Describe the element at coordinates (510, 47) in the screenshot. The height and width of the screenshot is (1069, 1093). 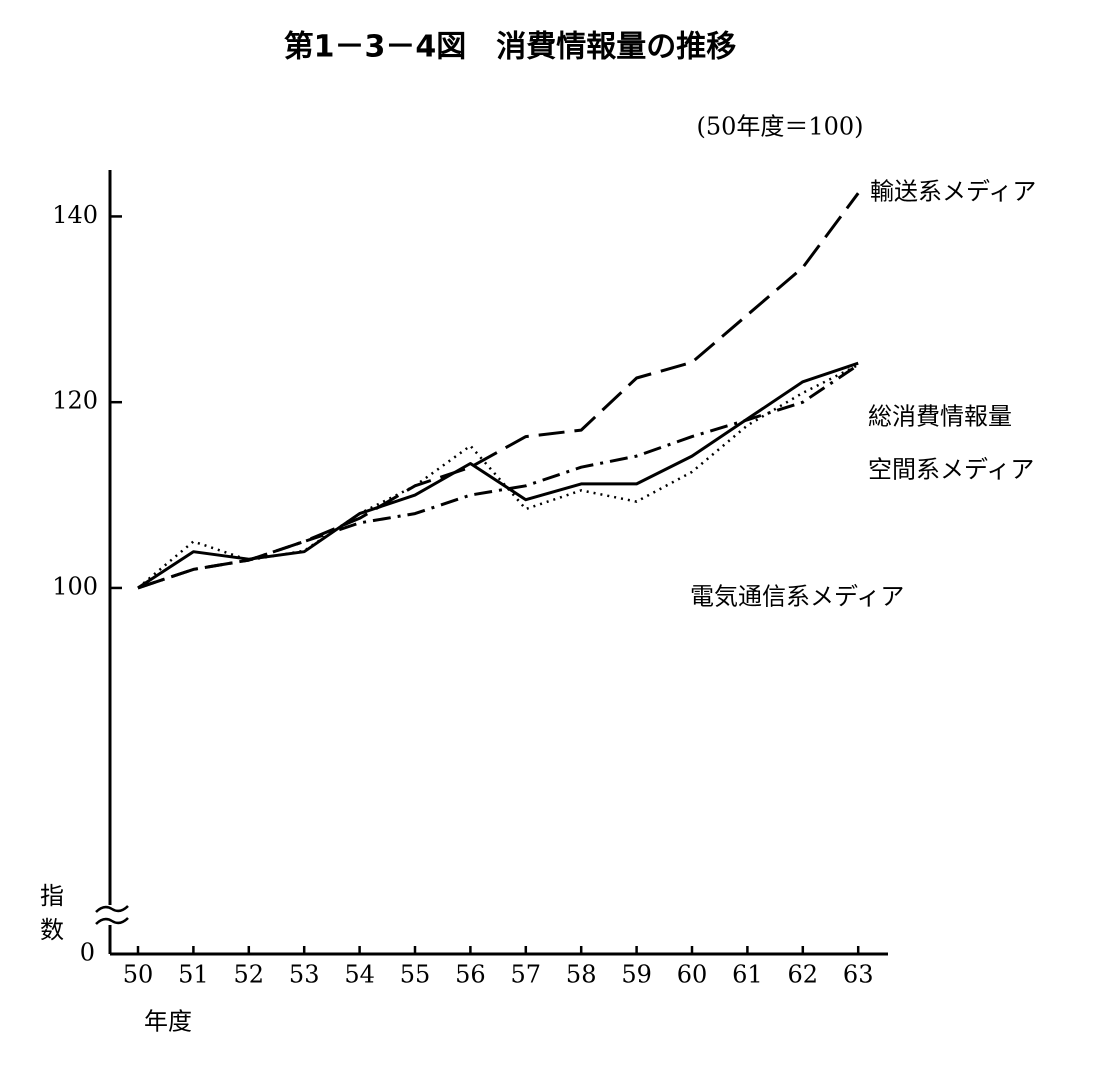
I see `chart-title: 第1－3－4図 消費情報量の推移` at that location.